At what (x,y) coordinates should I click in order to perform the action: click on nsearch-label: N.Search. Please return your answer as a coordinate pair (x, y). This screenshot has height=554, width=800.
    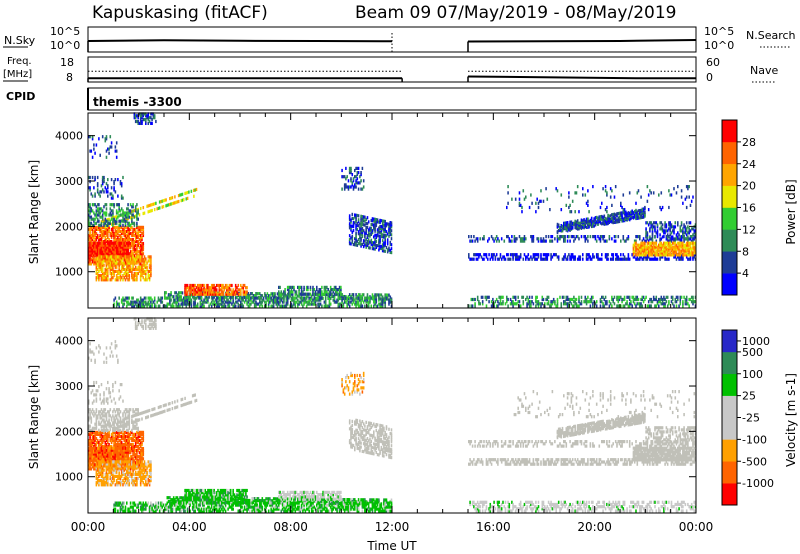
    Looking at the image, I should click on (771, 35).